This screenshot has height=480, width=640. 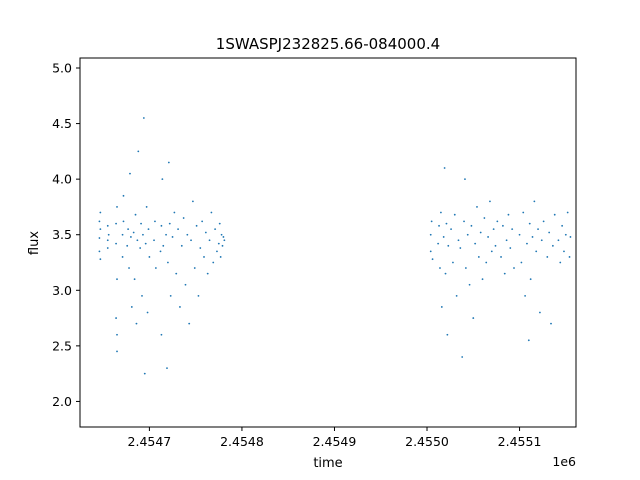 What do you see at coordinates (62, 234) in the screenshot?
I see `y-tick-label: 3.5` at bounding box center [62, 234].